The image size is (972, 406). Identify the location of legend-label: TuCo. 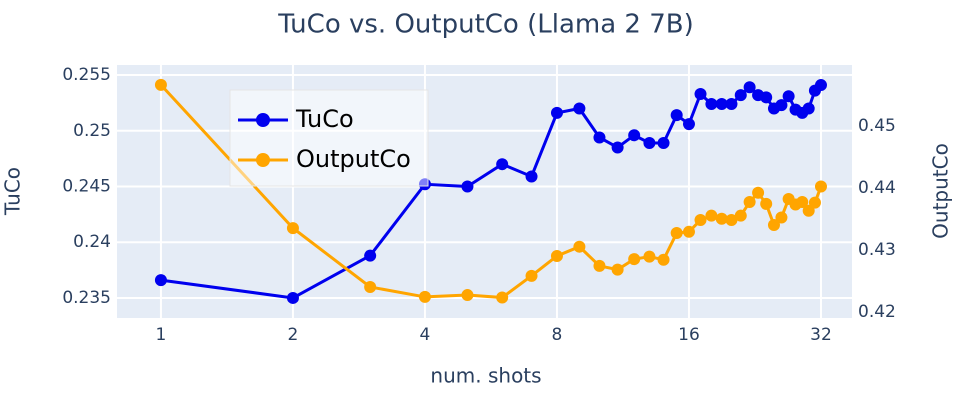
(324, 119).